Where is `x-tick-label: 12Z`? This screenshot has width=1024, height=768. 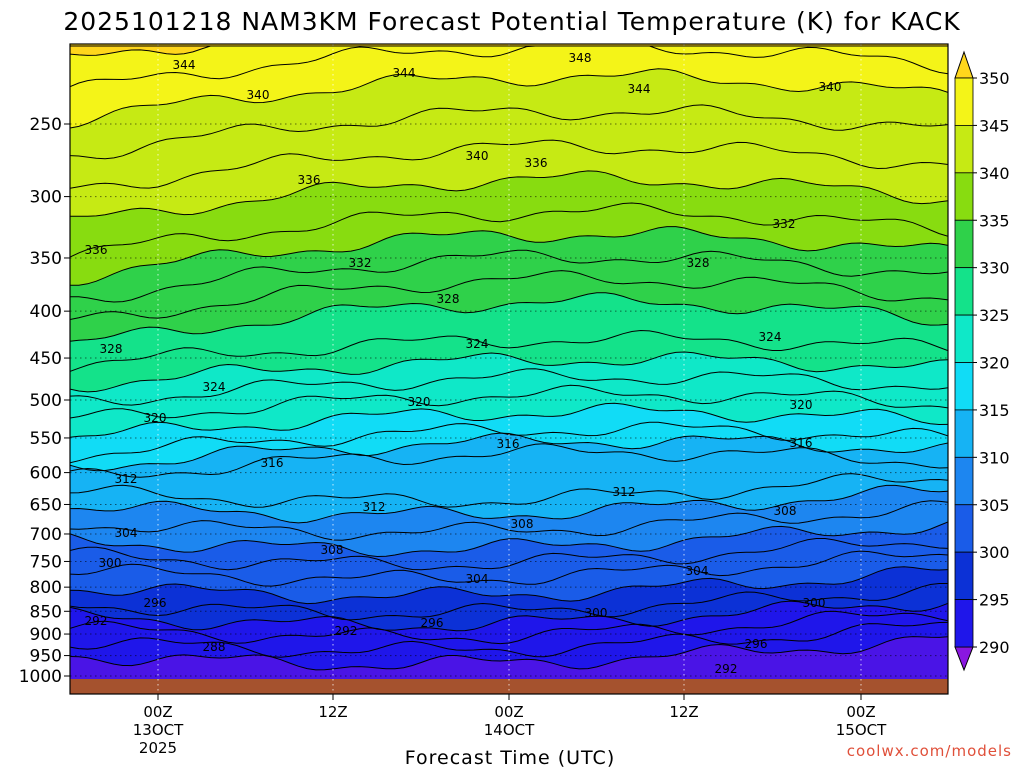
x-tick-label: 12Z is located at coordinates (332, 712).